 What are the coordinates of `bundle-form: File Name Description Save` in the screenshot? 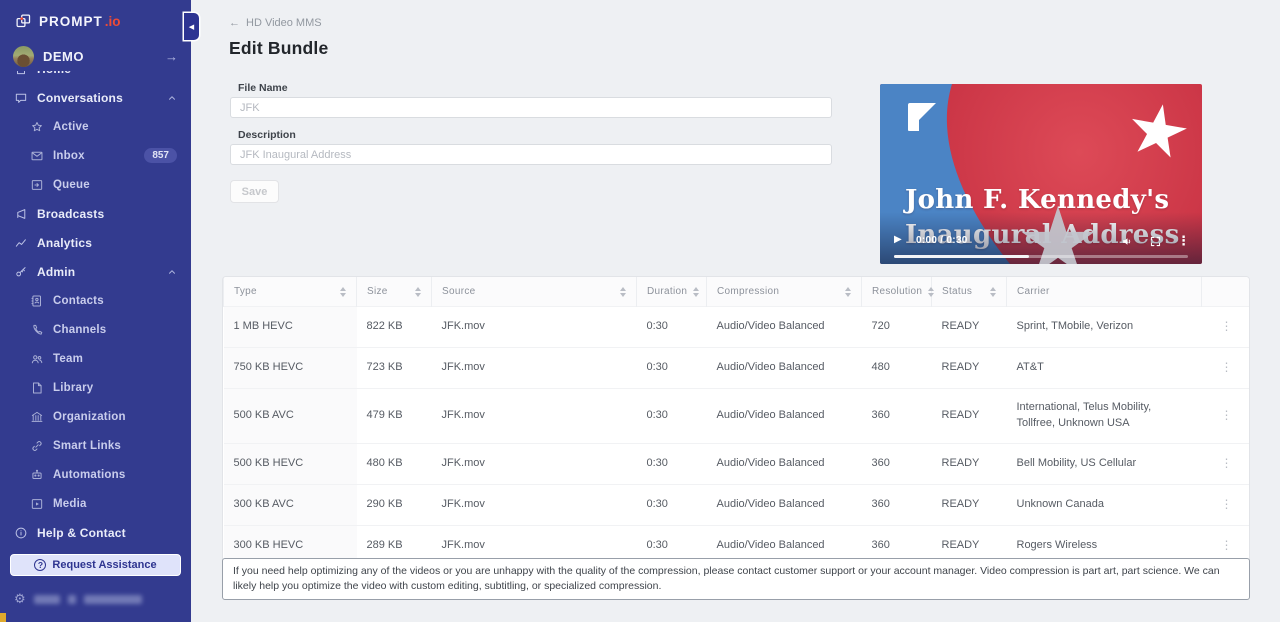 It's located at (531, 142).